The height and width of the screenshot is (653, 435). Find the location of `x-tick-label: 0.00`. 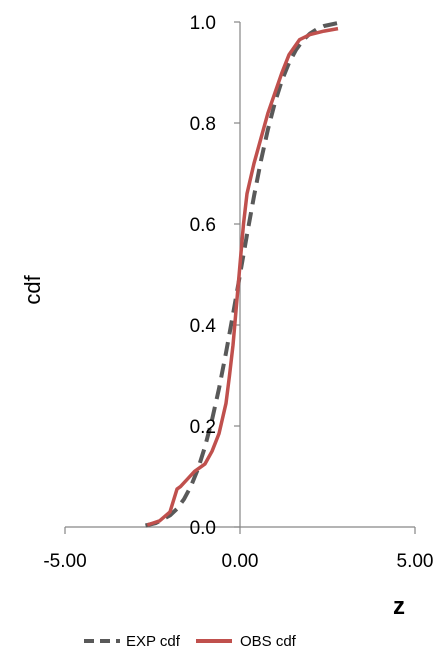

x-tick-label: 0.00 is located at coordinates (240, 561).